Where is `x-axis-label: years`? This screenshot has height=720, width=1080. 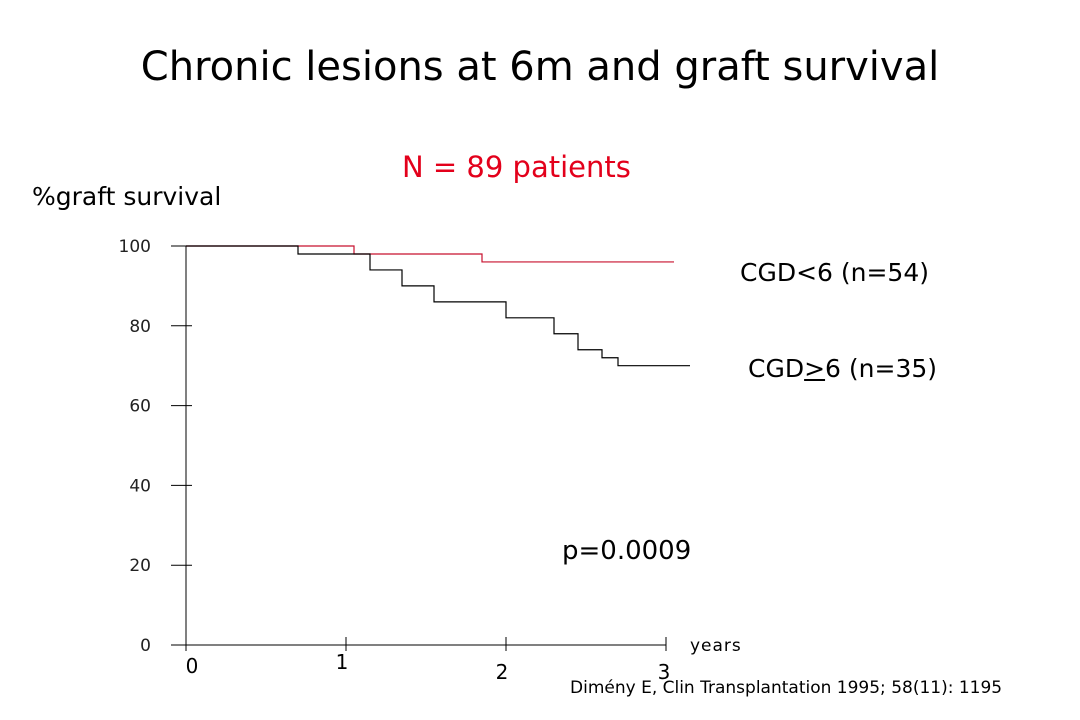
x-axis-label: years is located at coordinates (716, 646).